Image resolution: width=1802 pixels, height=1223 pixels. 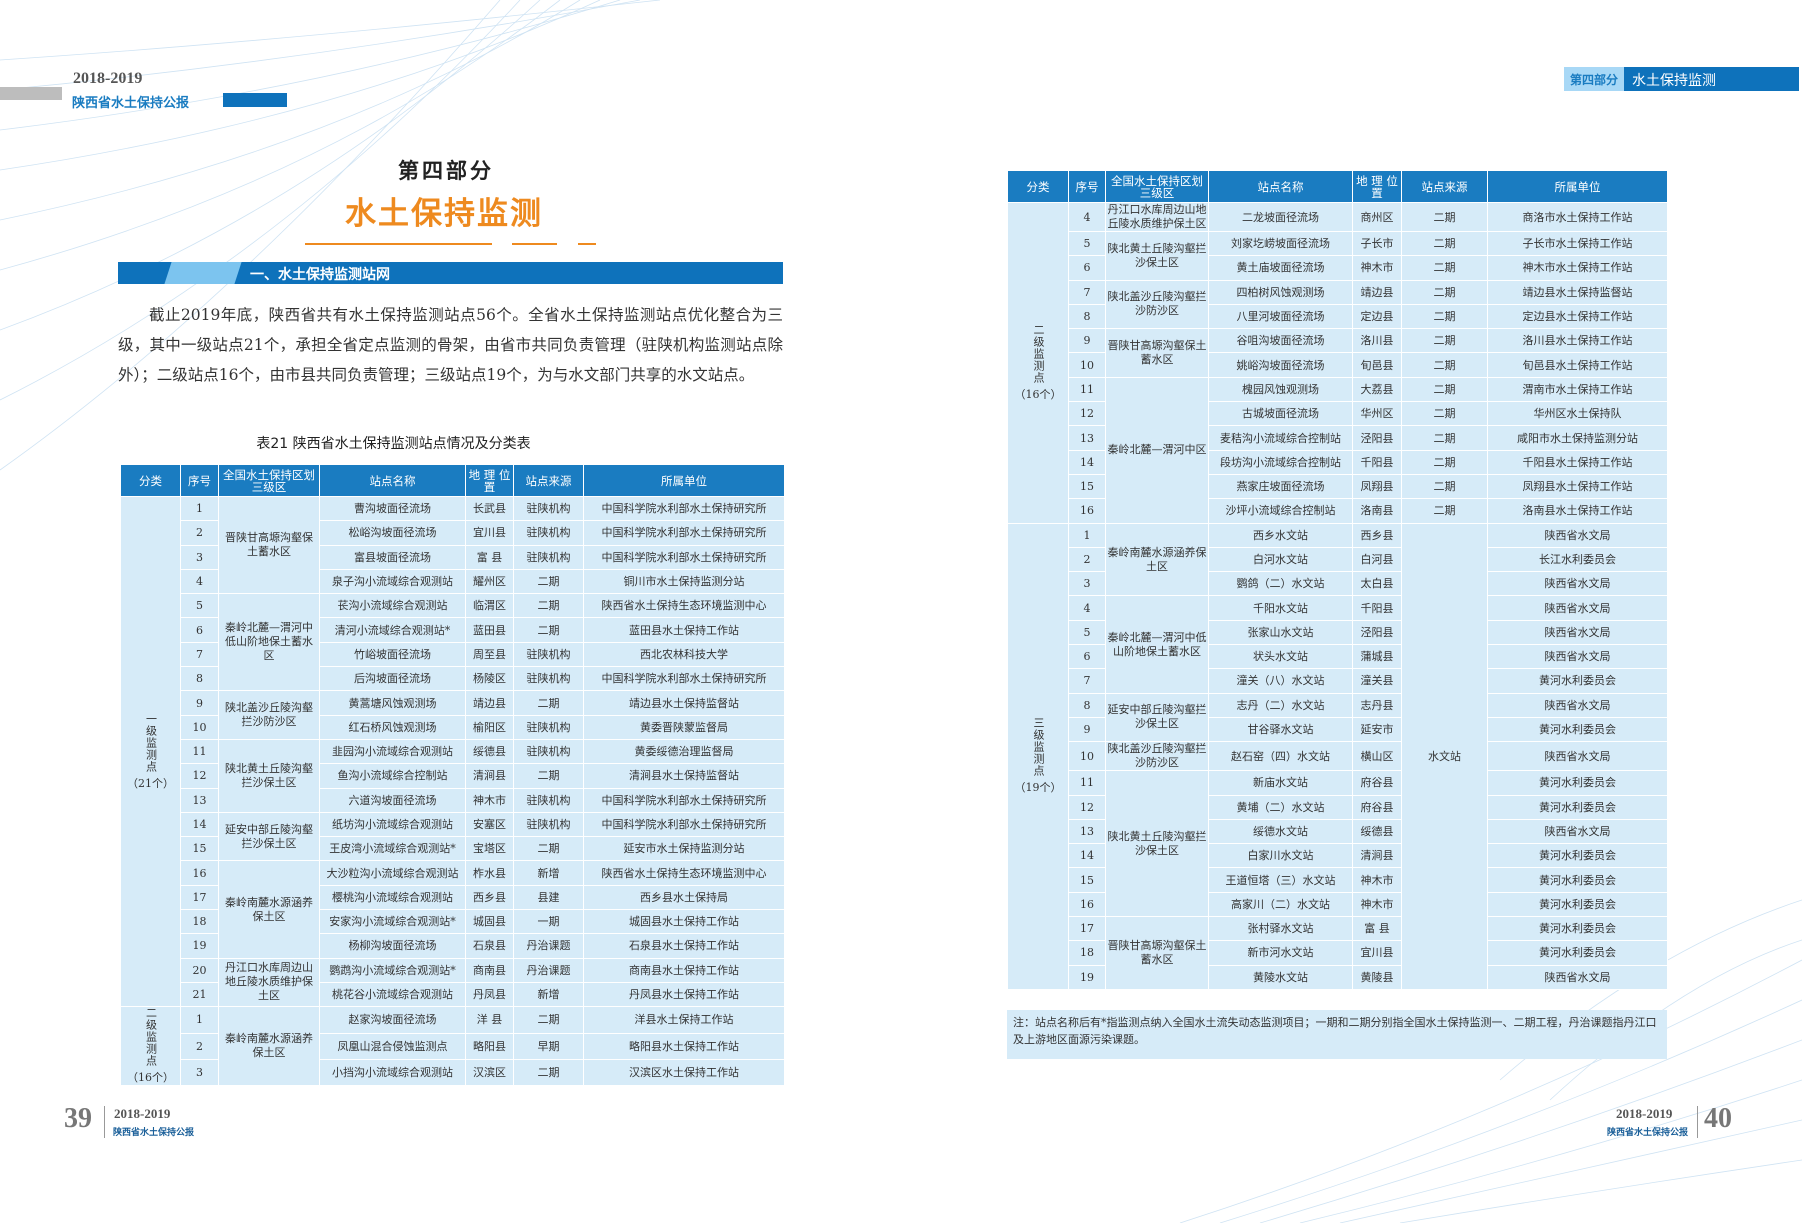 I want to click on table-row: 9 陕北盖沙丘陵沟壑拦沙防沙区 黄蒿塘风蚀观测场 靖边县 二期 靖边县水土保持监督站, so click(x=453, y=715).